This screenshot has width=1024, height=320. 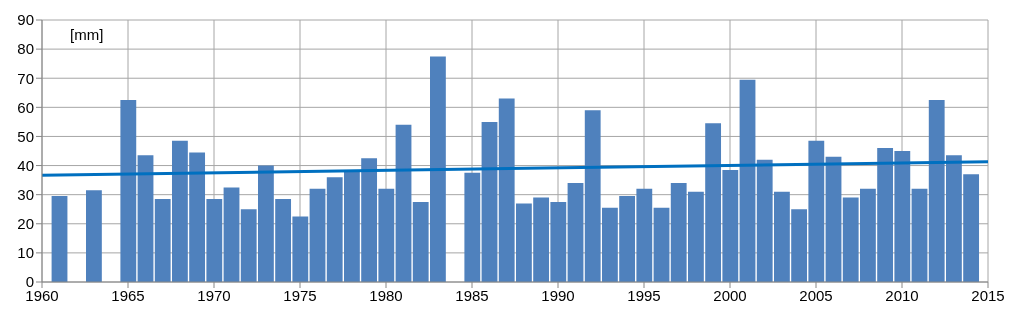 I want to click on y-tick-label: 60, so click(x=25, y=107).